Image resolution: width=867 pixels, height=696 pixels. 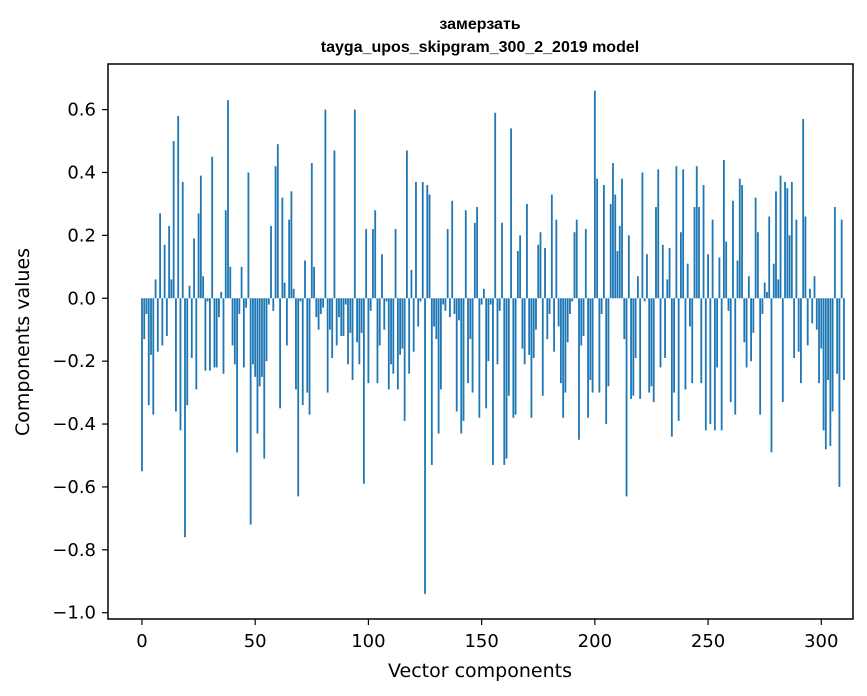 What do you see at coordinates (81, 110) in the screenshot?
I see `y-tick-label: 0.6` at bounding box center [81, 110].